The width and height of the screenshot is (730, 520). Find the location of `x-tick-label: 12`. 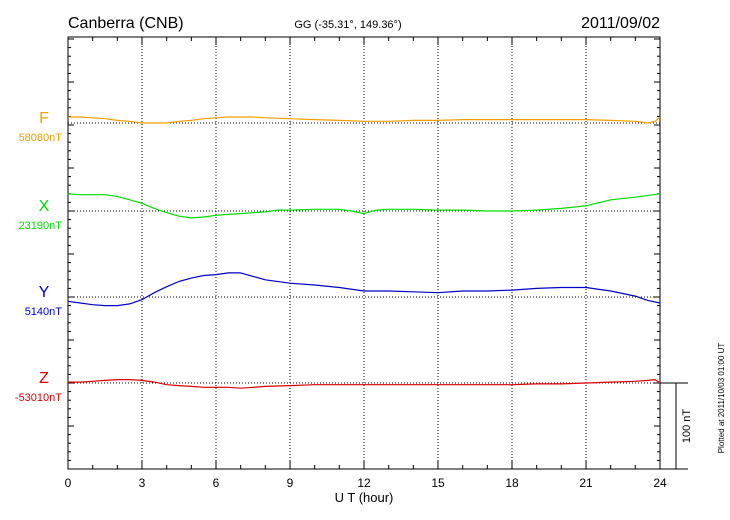

x-tick-label: 12 is located at coordinates (364, 483).